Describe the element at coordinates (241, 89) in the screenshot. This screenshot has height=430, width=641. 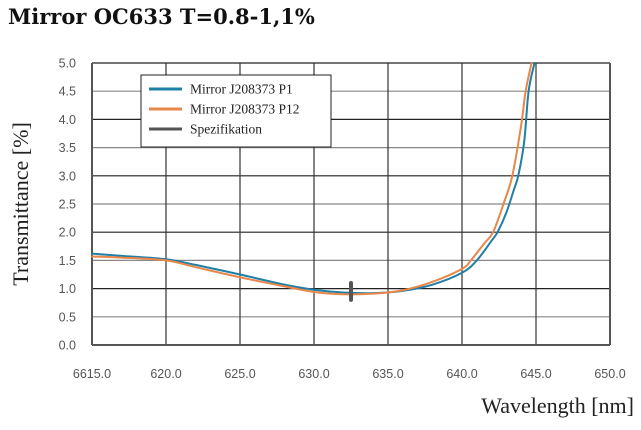
I see `legend-label: Mirror J208373 P1` at that location.